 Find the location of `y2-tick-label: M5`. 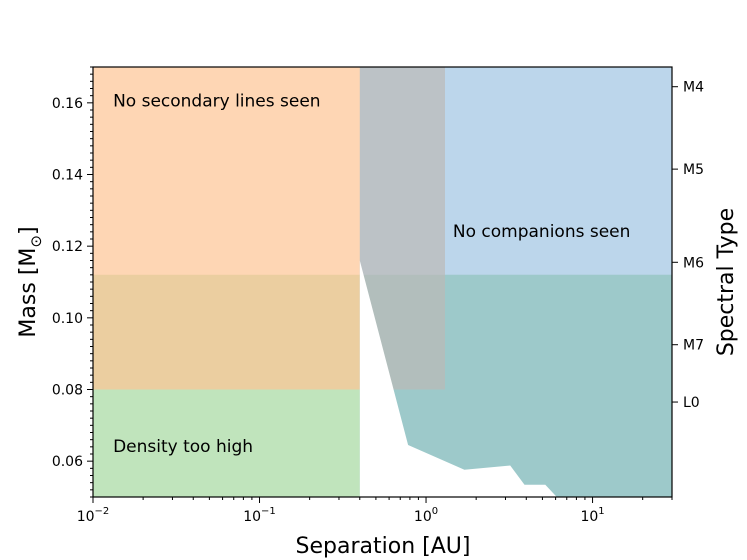

y2-tick-label: M5 is located at coordinates (693, 170).